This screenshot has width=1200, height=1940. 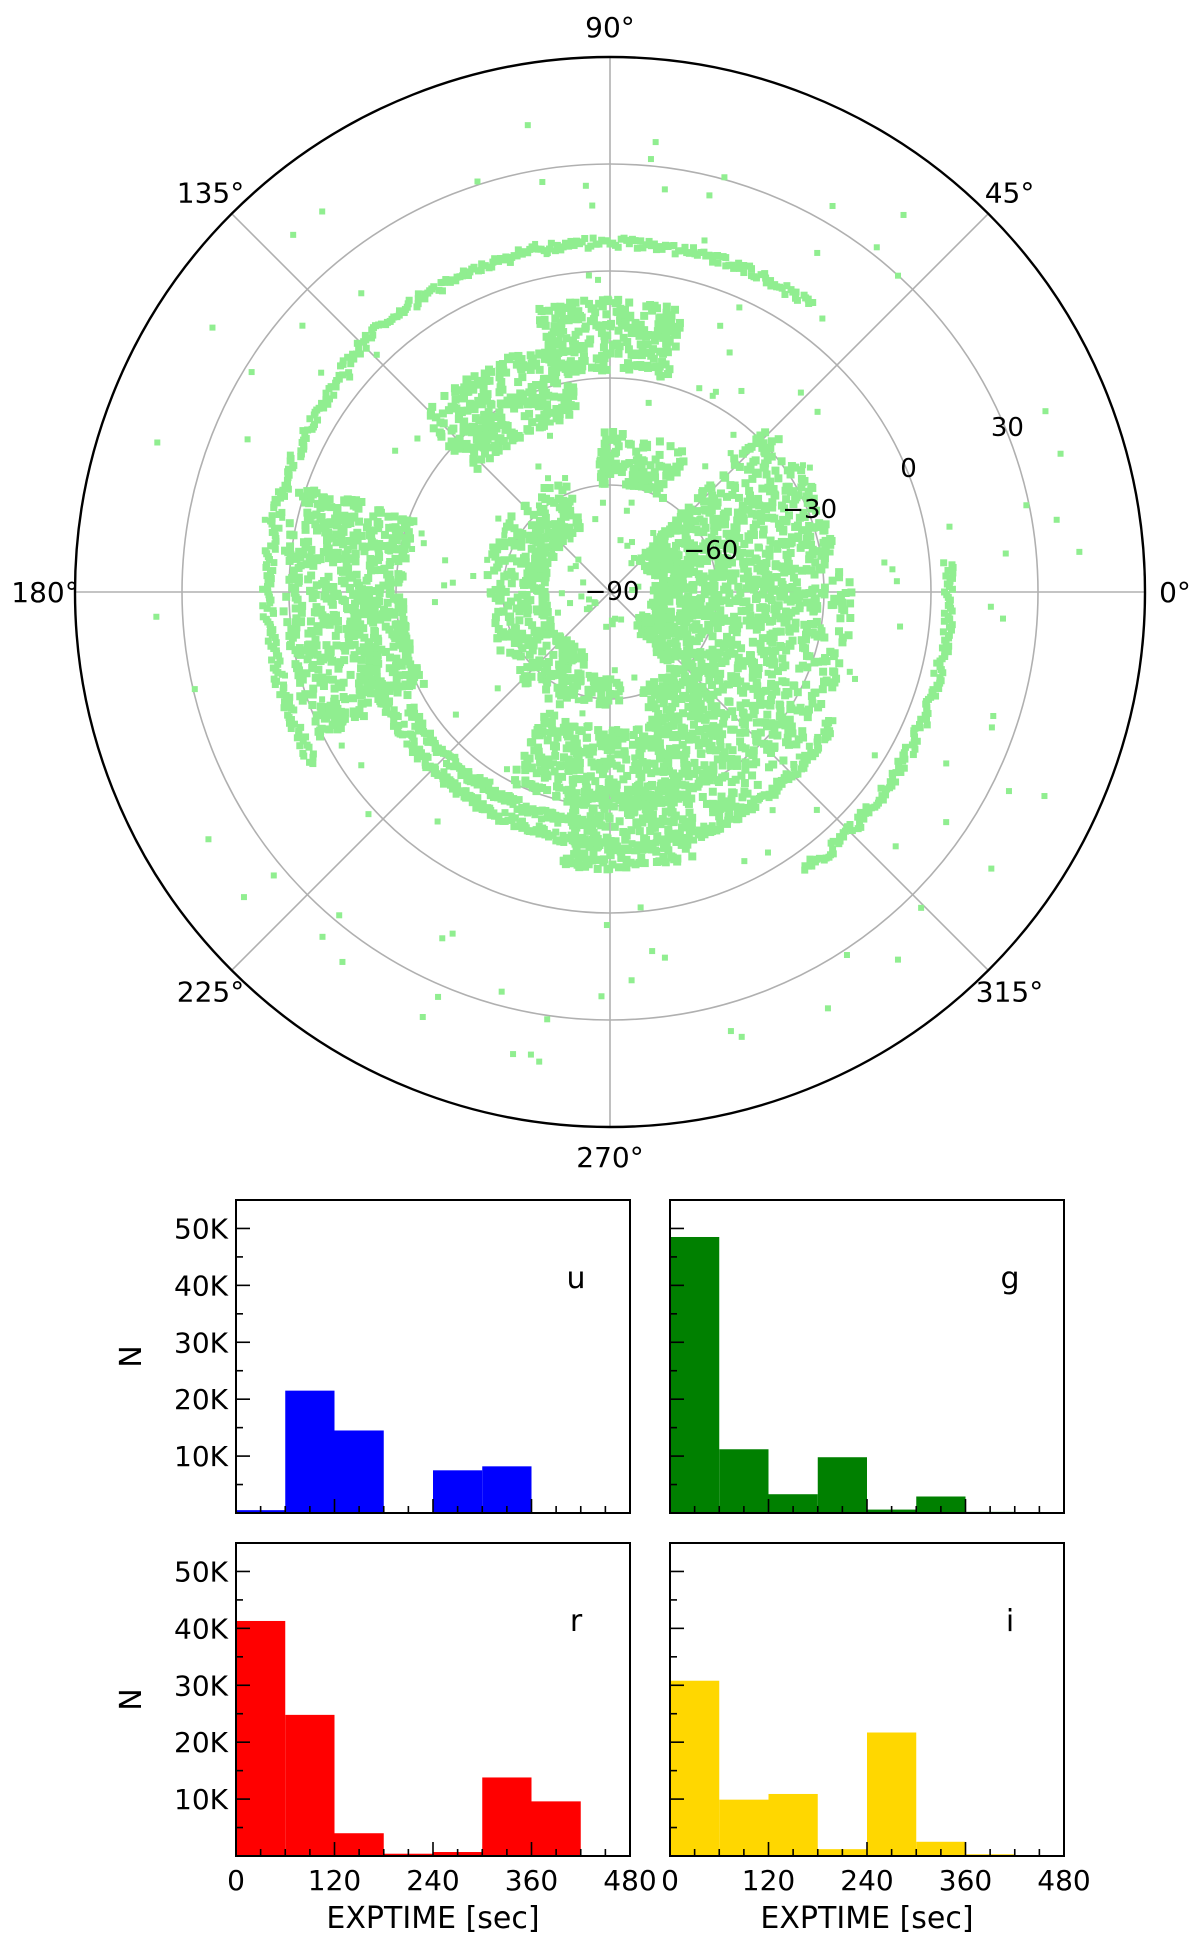 I want to click on x-tick-label: 360, so click(x=965, y=1880).